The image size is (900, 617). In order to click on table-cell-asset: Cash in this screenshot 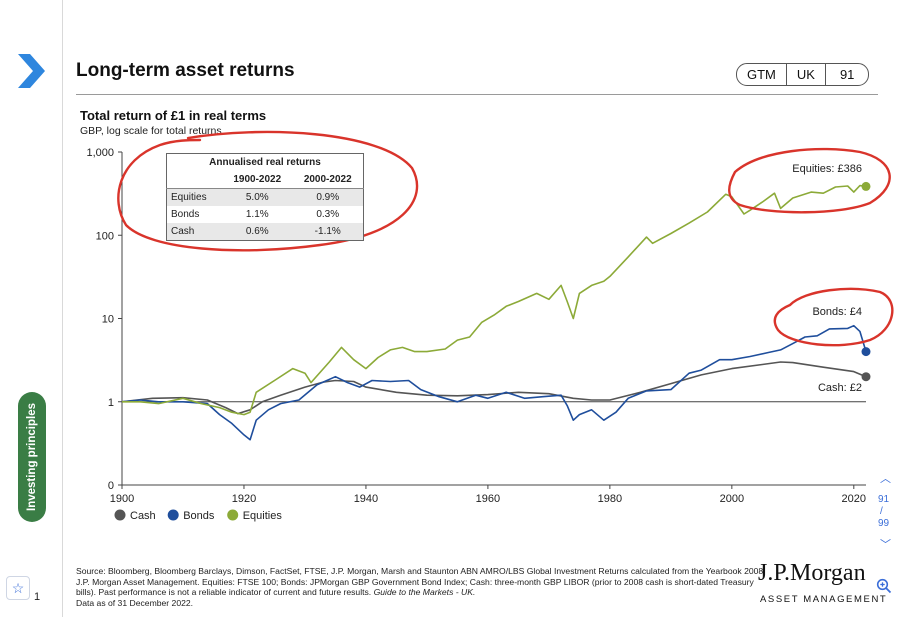, I will do `click(194, 232)`.